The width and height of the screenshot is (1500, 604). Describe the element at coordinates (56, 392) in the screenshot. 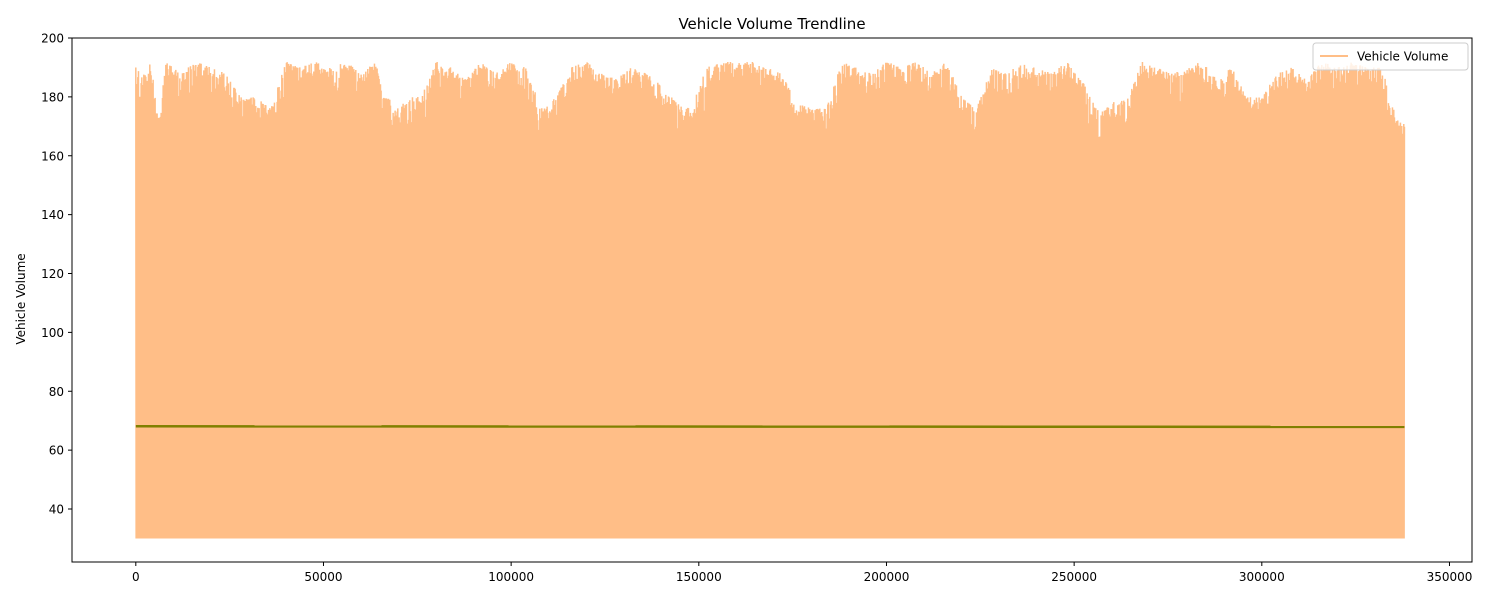

I see `y-tick-label: 80` at that location.